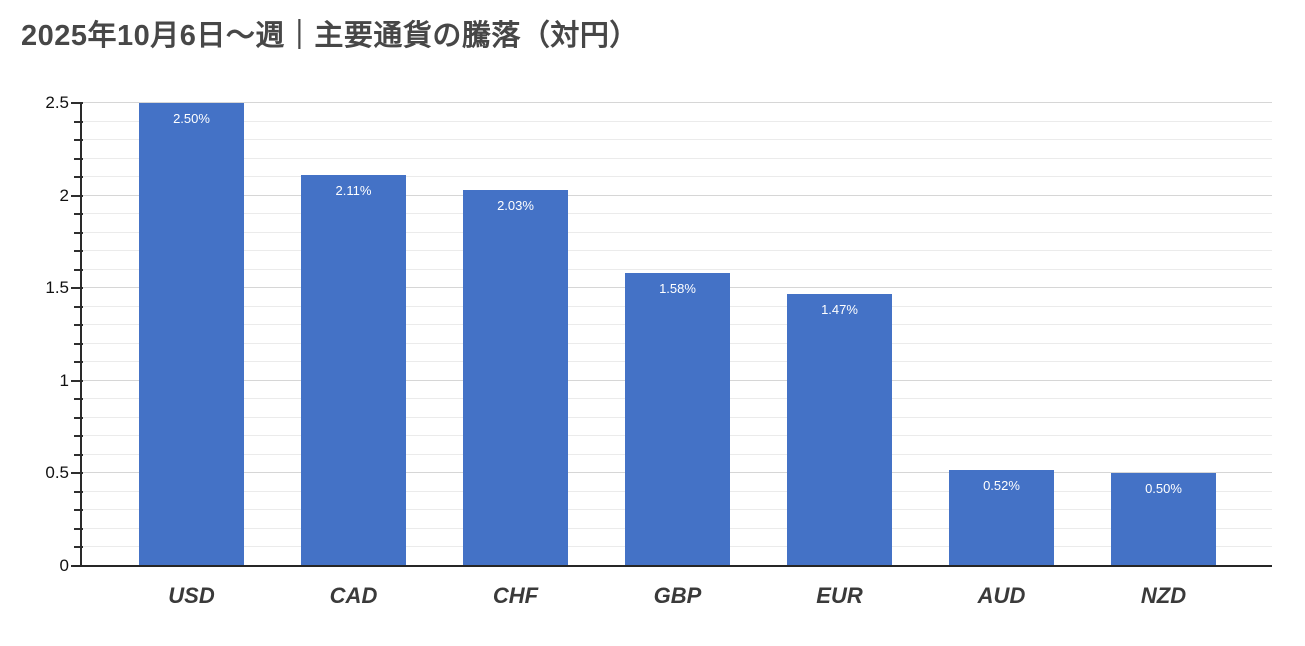  Describe the element at coordinates (1163, 595) in the screenshot. I see `x-category-label-nzd: NZD` at that location.